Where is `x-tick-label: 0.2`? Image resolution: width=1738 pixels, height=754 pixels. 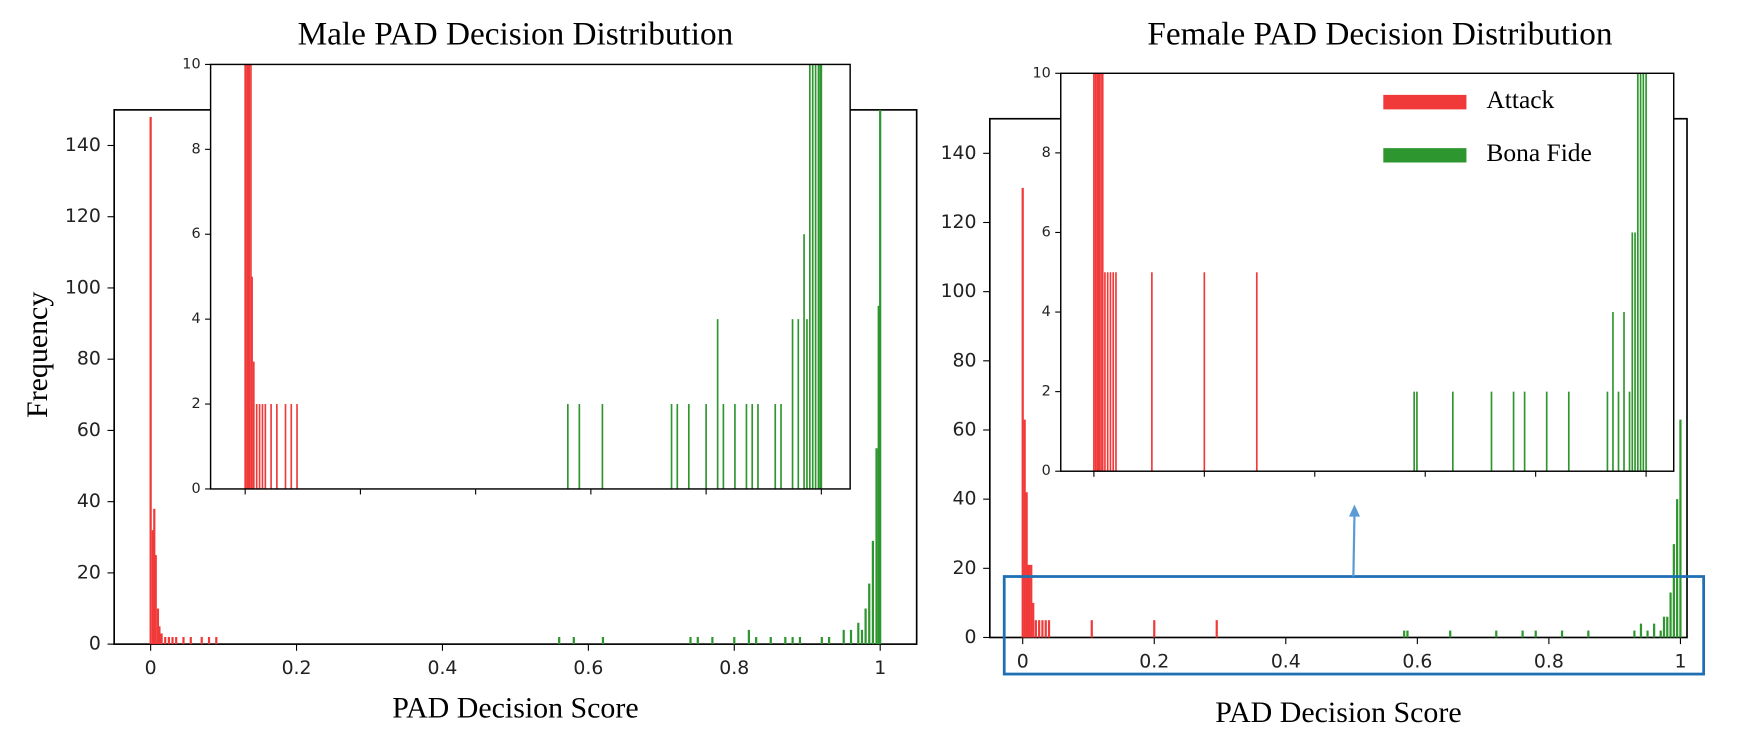
x-tick-label: 0.2 is located at coordinates (1154, 661).